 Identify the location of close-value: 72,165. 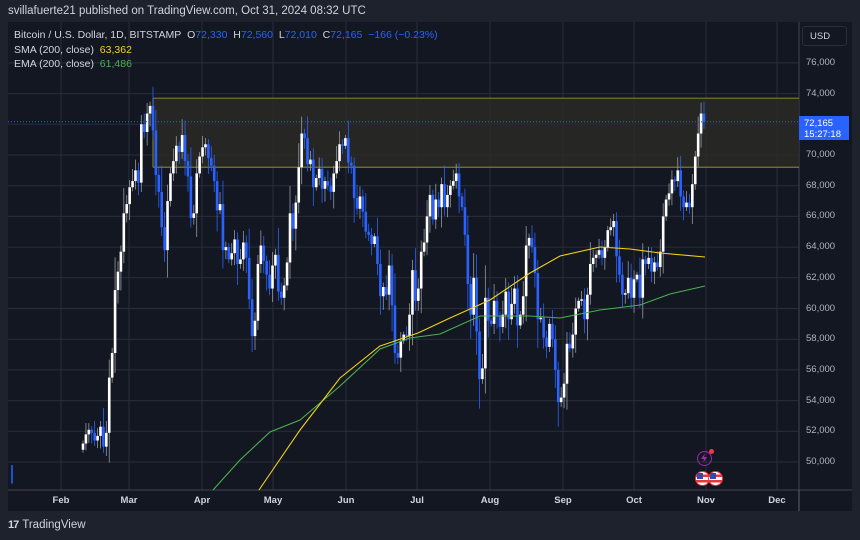
(346, 35).